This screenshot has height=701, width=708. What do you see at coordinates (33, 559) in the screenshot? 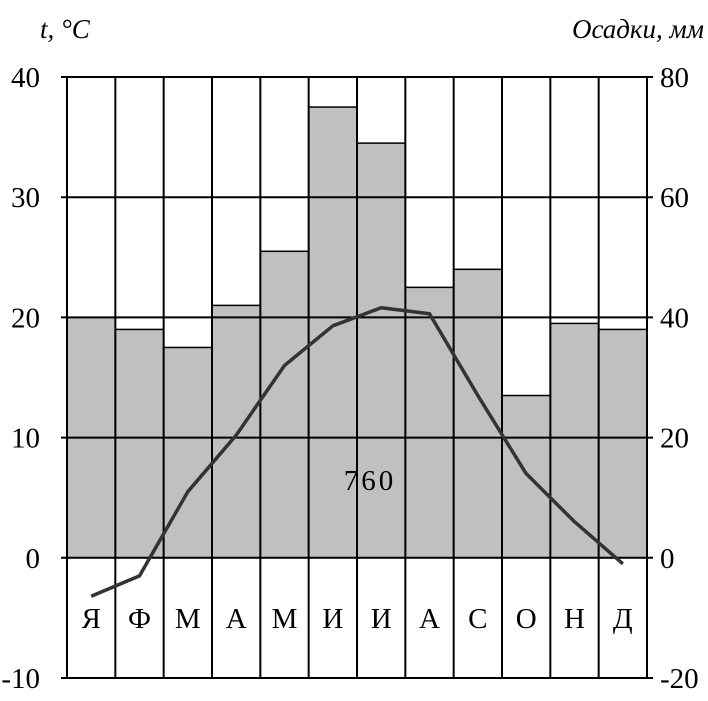
I see `left-tick-label: 0` at bounding box center [33, 559].